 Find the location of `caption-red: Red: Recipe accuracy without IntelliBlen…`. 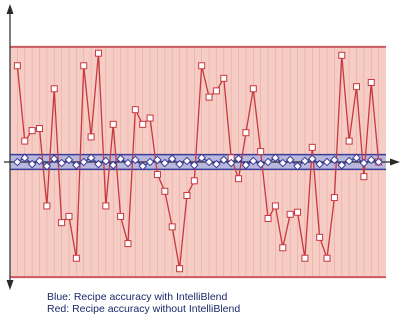

caption-red: Red: Recipe accuracy without IntelliBlen… is located at coordinates (144, 309).